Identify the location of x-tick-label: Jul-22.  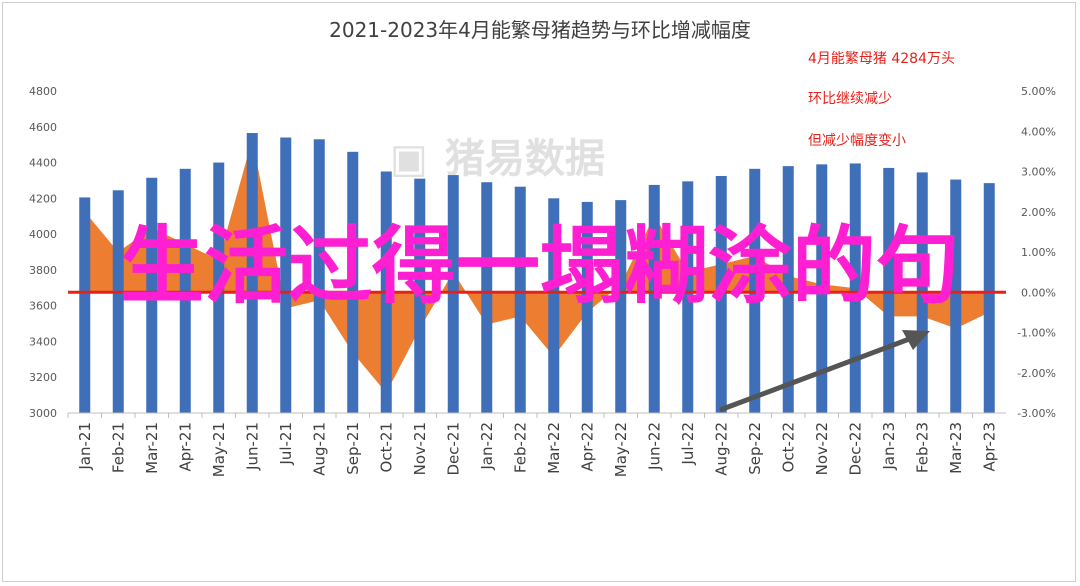
(688, 444).